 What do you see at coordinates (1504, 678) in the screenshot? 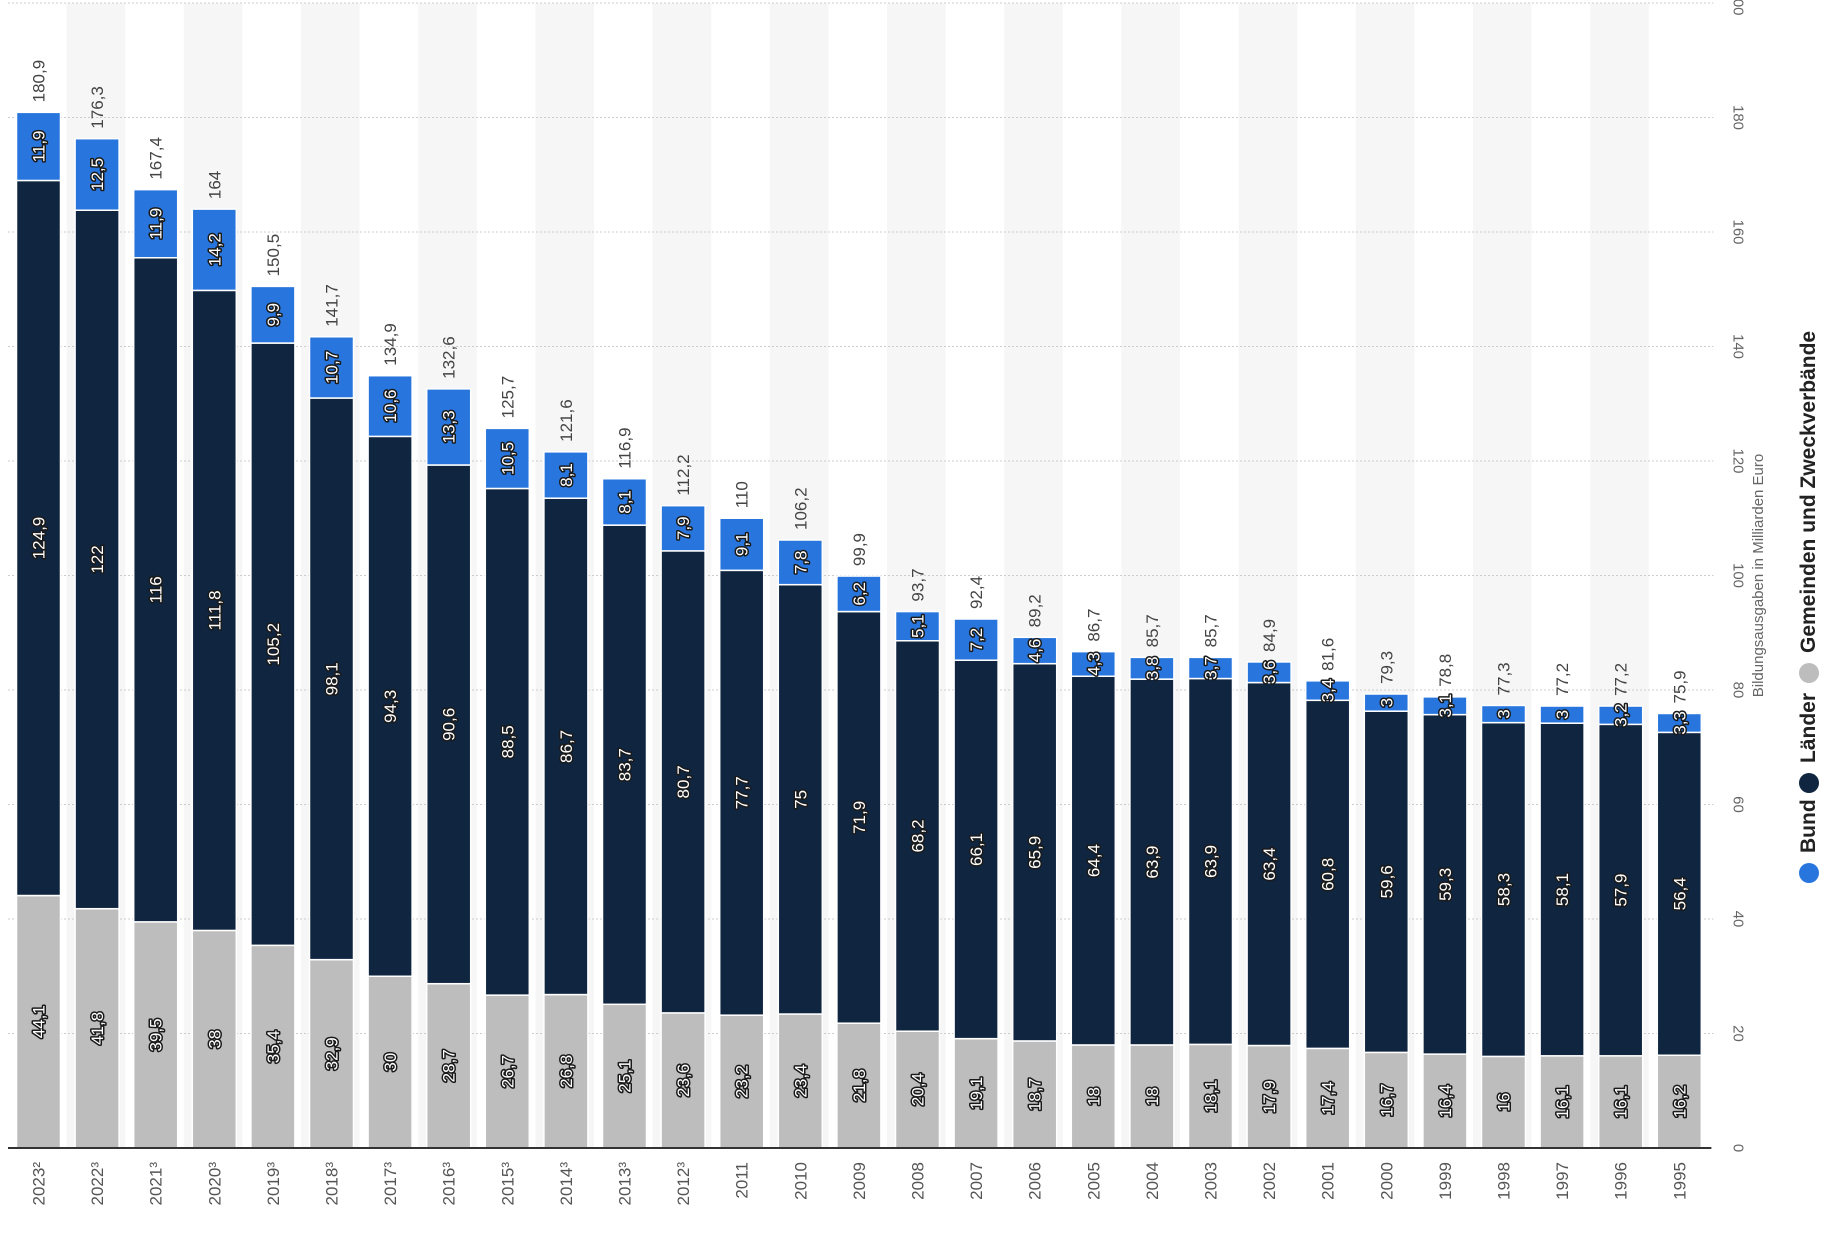
I see `total-label: 77,3` at bounding box center [1504, 678].